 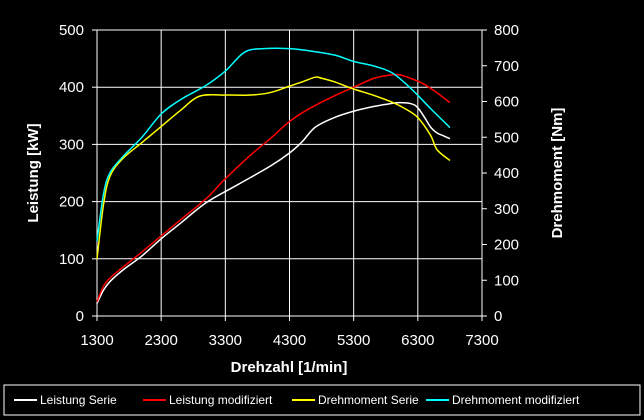 What do you see at coordinates (71, 144) in the screenshot?
I see `y-left-tick-label: 300` at bounding box center [71, 144].